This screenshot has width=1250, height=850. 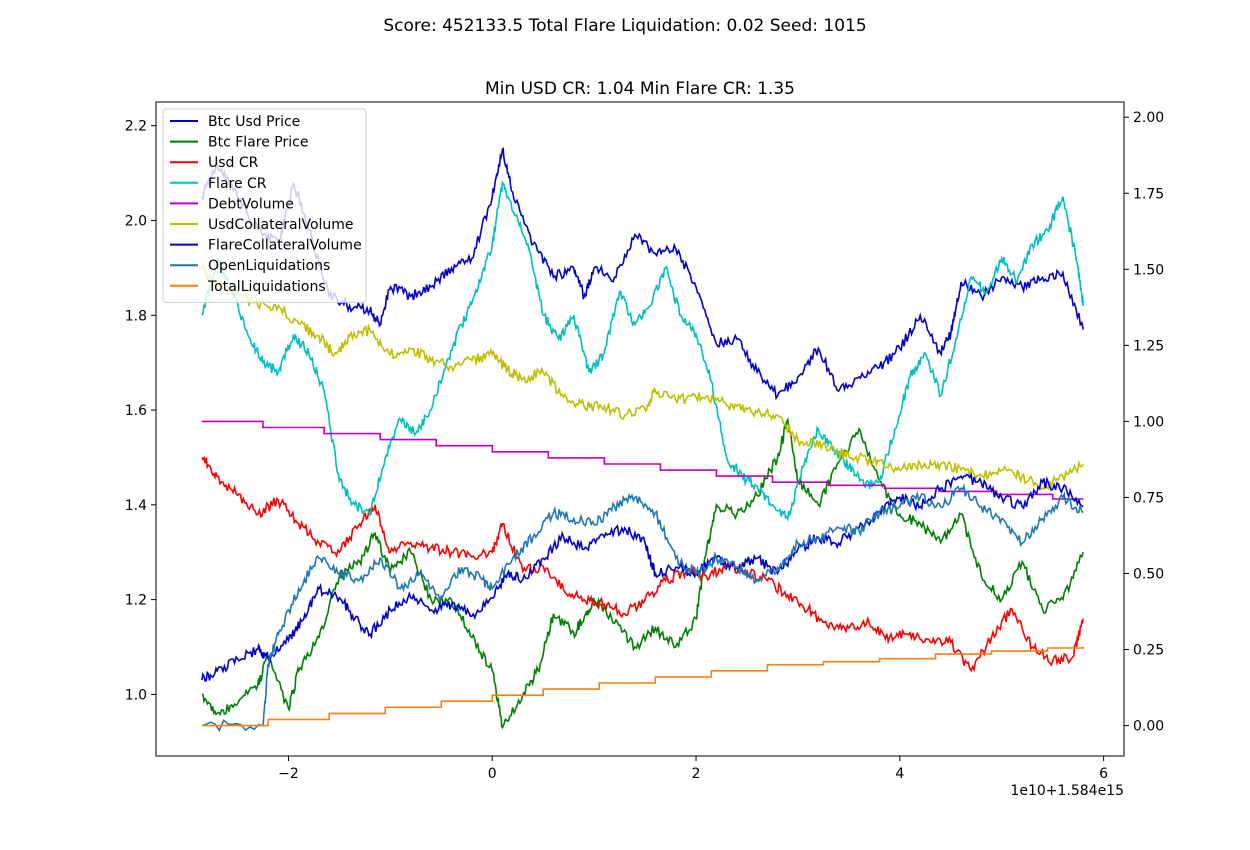 I want to click on left-tick-label: 1.2, so click(x=136, y=601).